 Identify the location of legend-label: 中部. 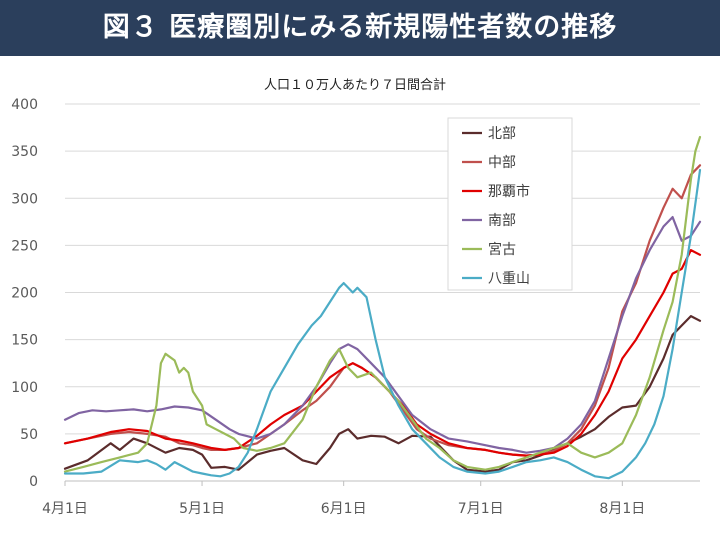
(502, 163).